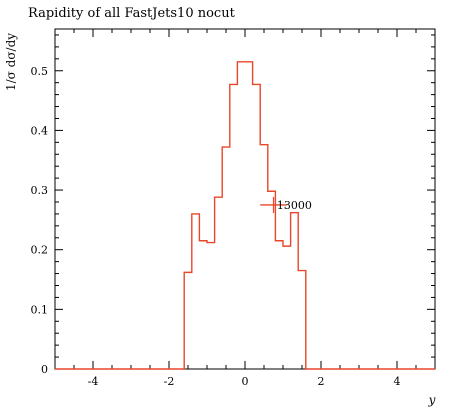 Image resolution: width=450 pixels, height=407 pixels. Describe the element at coordinates (432, 400) in the screenshot. I see `x-axis-label: y` at that location.